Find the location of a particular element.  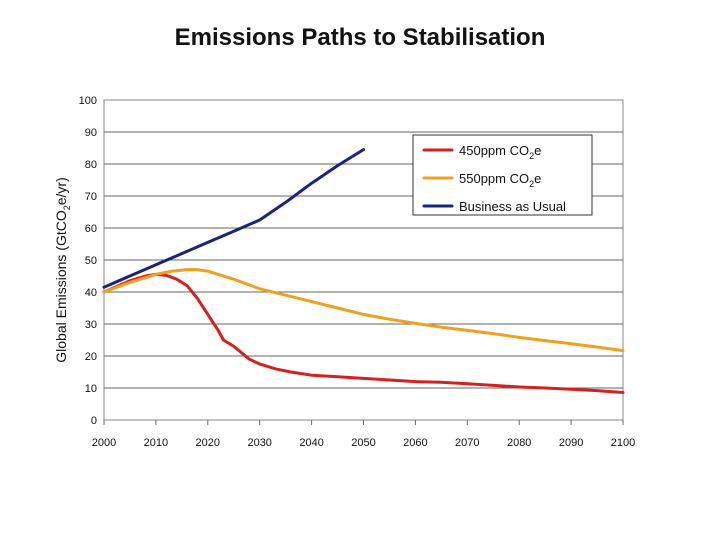

y-tick-label: 50 is located at coordinates (91, 261).